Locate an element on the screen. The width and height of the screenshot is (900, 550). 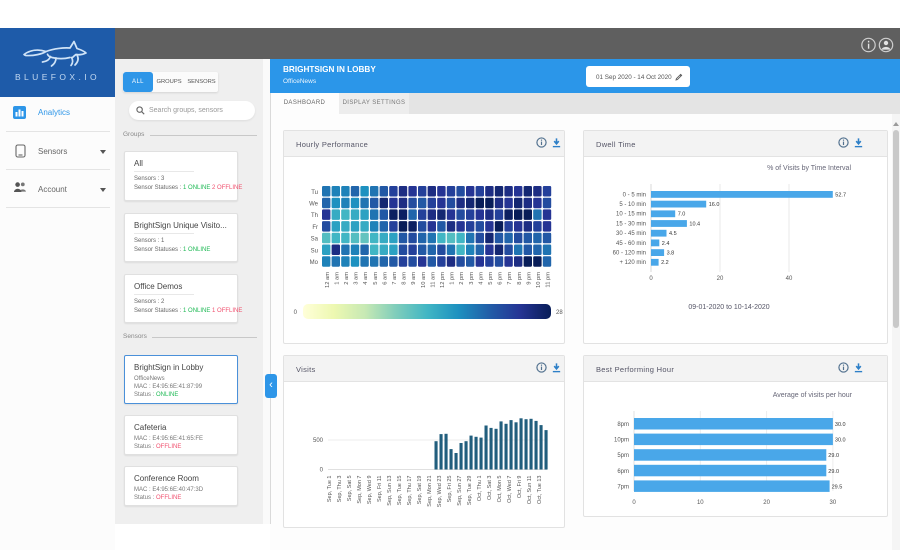
svg-text: We is located at coordinates (314, 205).